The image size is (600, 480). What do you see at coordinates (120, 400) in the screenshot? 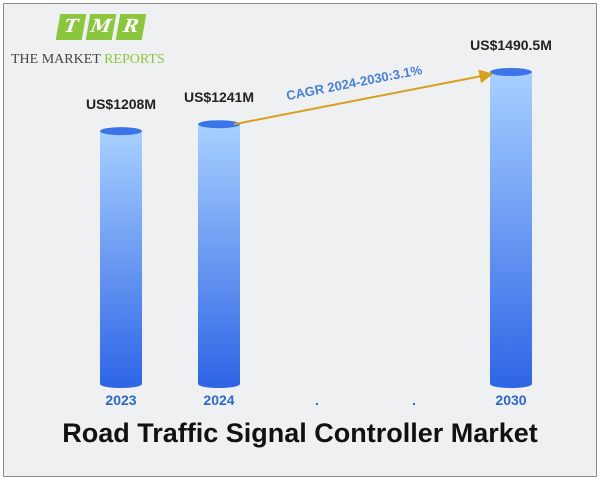
I see `x-tick-label: 2023` at bounding box center [120, 400].